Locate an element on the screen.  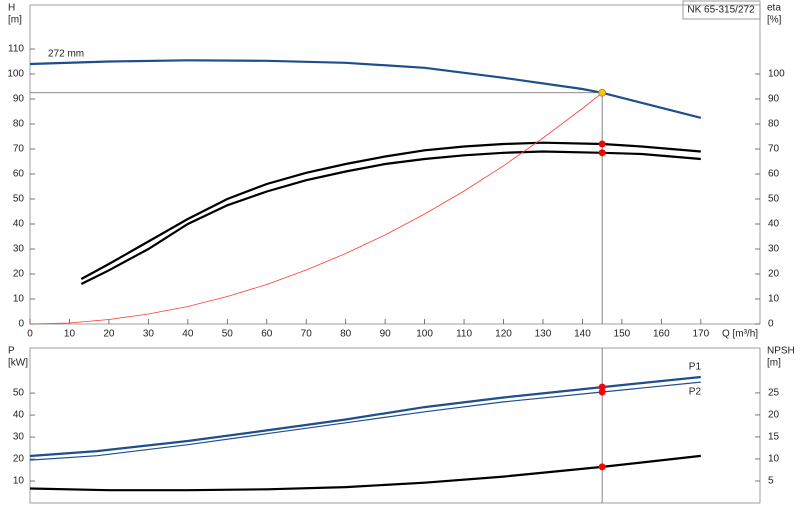
x-tick-label: 90 is located at coordinates (386, 334).